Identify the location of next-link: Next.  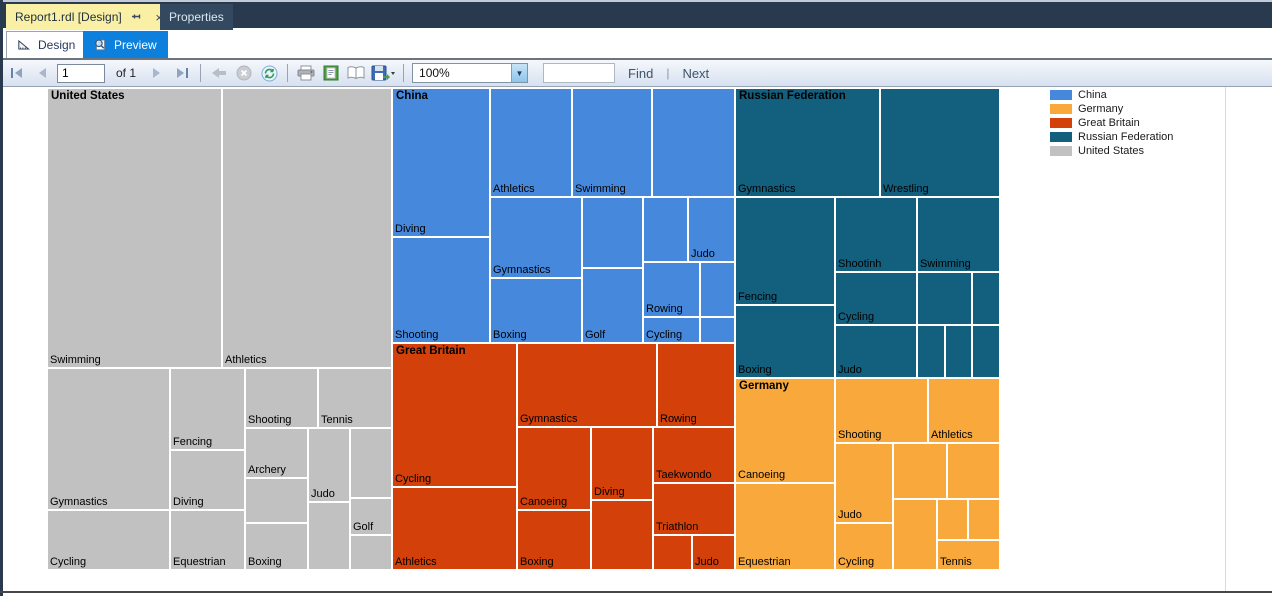
(696, 73).